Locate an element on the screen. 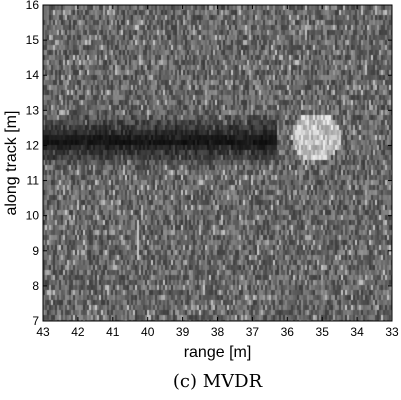 The image size is (401, 400). y-tick-label: 11 is located at coordinates (33, 181).